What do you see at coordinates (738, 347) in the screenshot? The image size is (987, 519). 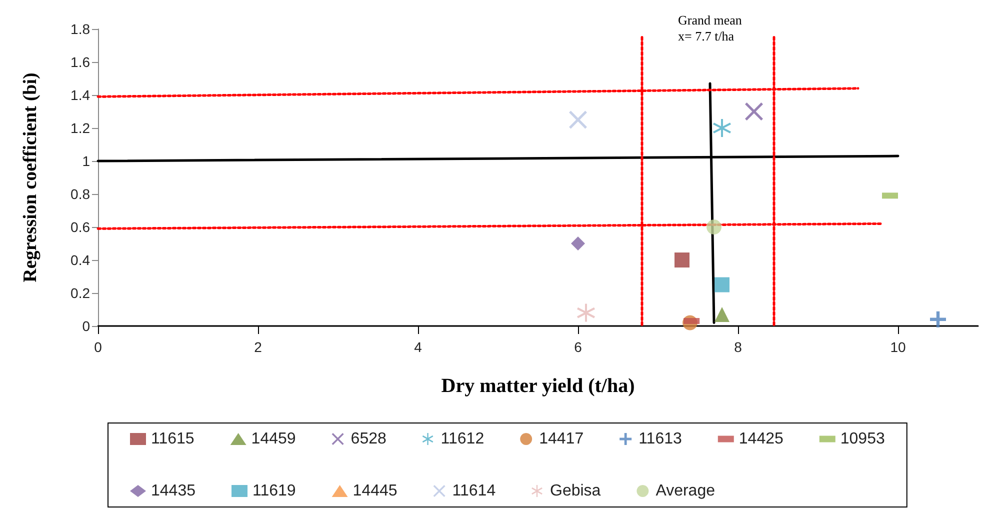 I see `x-tick-label: 8` at bounding box center [738, 347].